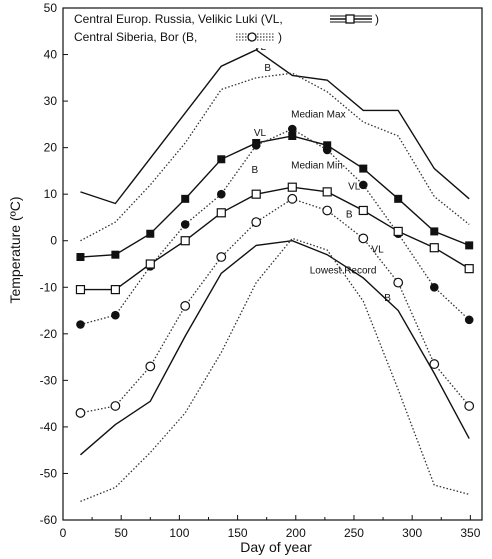 The height and width of the screenshot is (559, 492). Describe the element at coordinates (238, 533) in the screenshot. I see `x-tick-label-3: 150` at that location.